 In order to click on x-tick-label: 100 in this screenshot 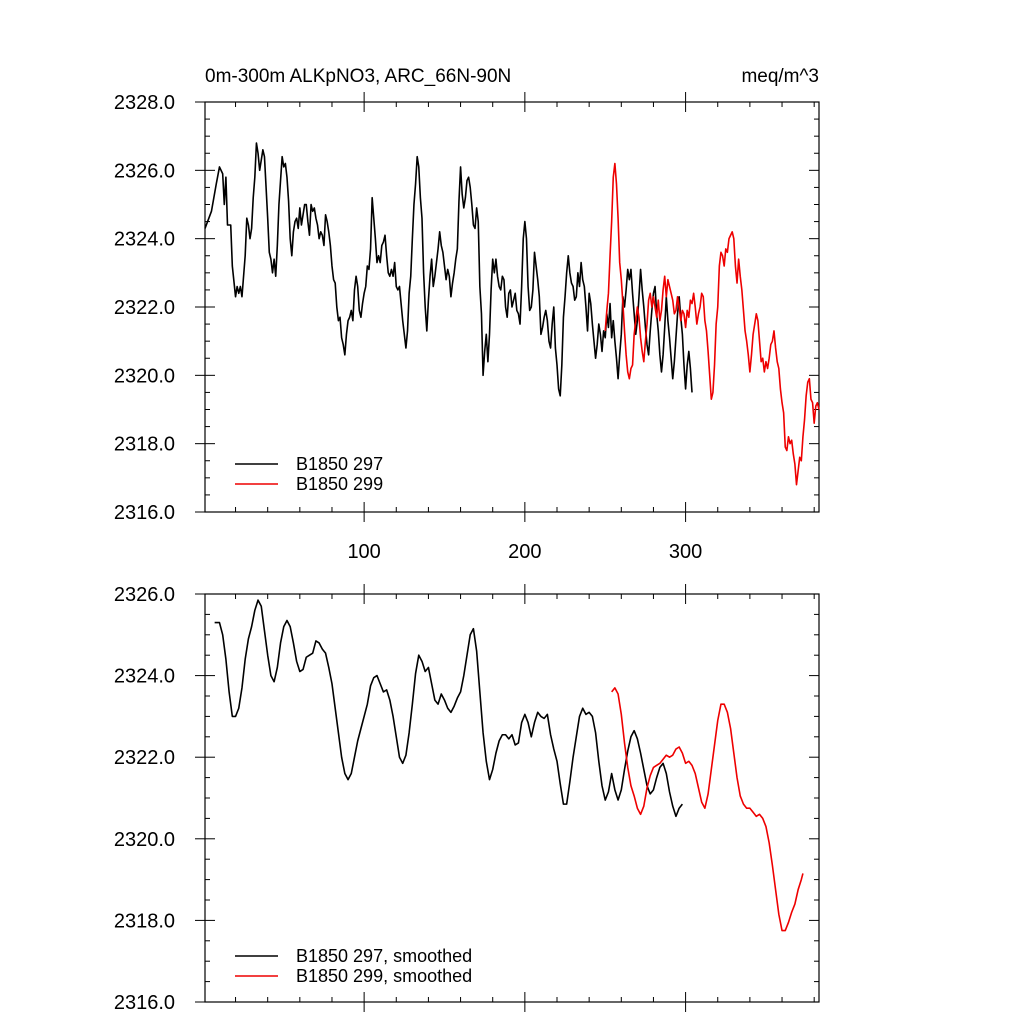, I will do `click(363, 552)`.